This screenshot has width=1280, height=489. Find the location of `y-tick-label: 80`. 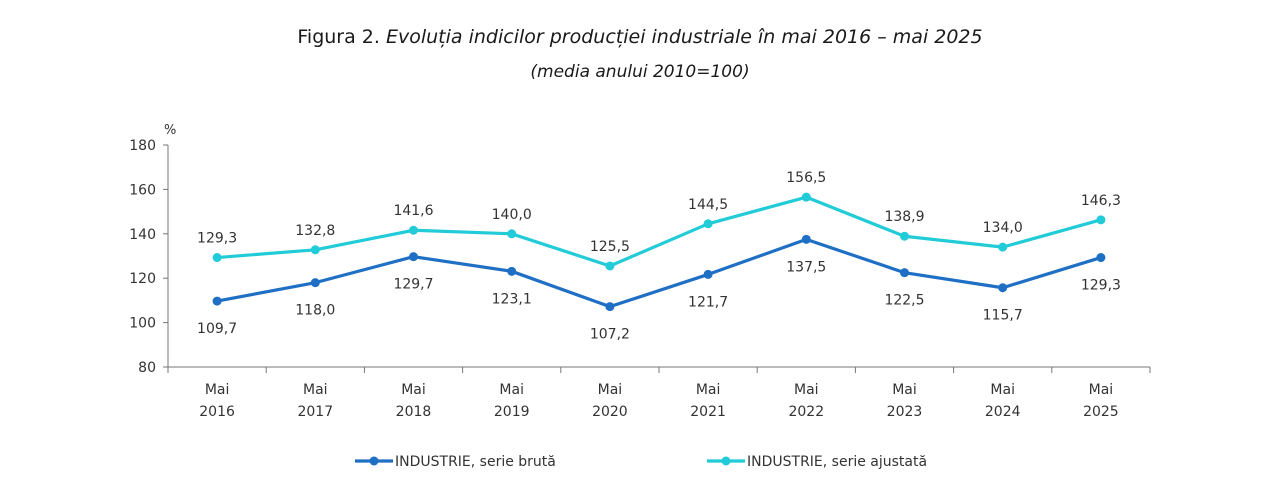

y-tick-label: 80 is located at coordinates (147, 368).